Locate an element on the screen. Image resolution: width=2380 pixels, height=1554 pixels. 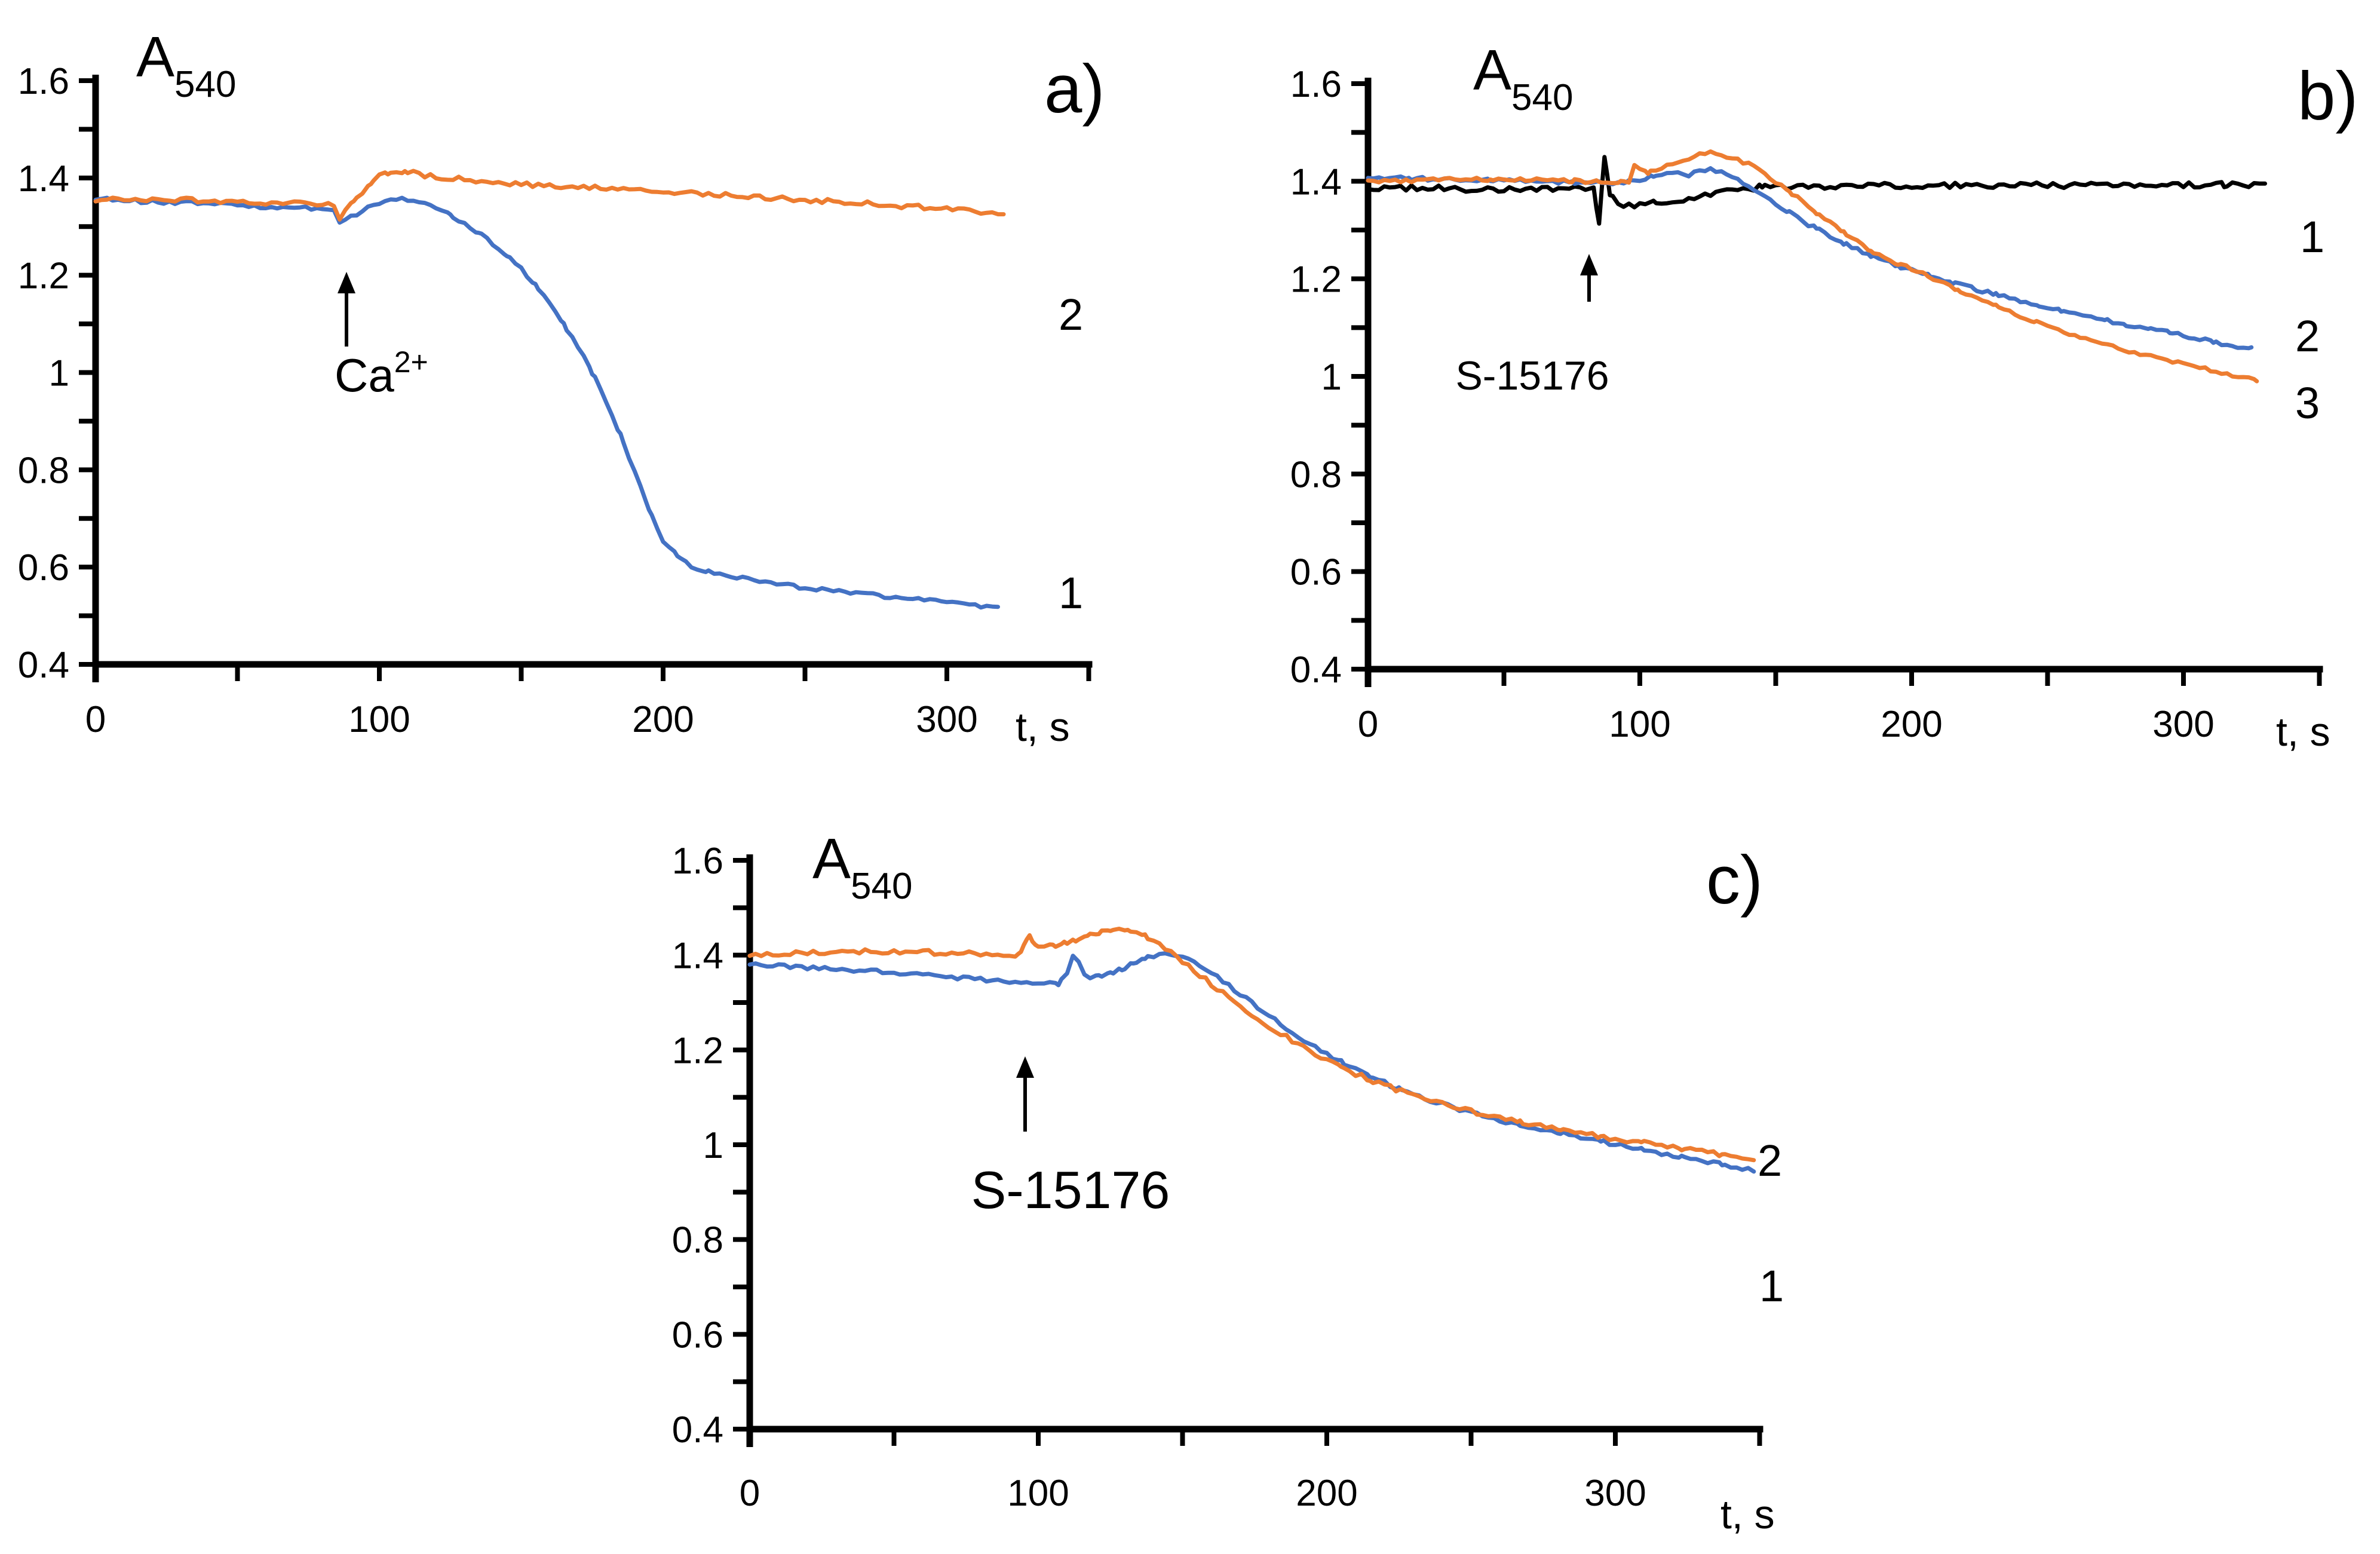
panel-letter: b) is located at coordinates (2328, 97).